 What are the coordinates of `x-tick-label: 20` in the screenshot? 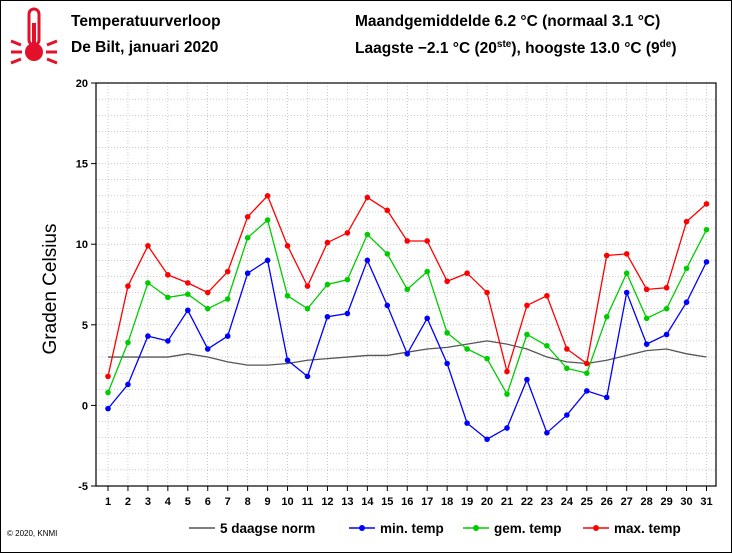 It's located at (487, 502).